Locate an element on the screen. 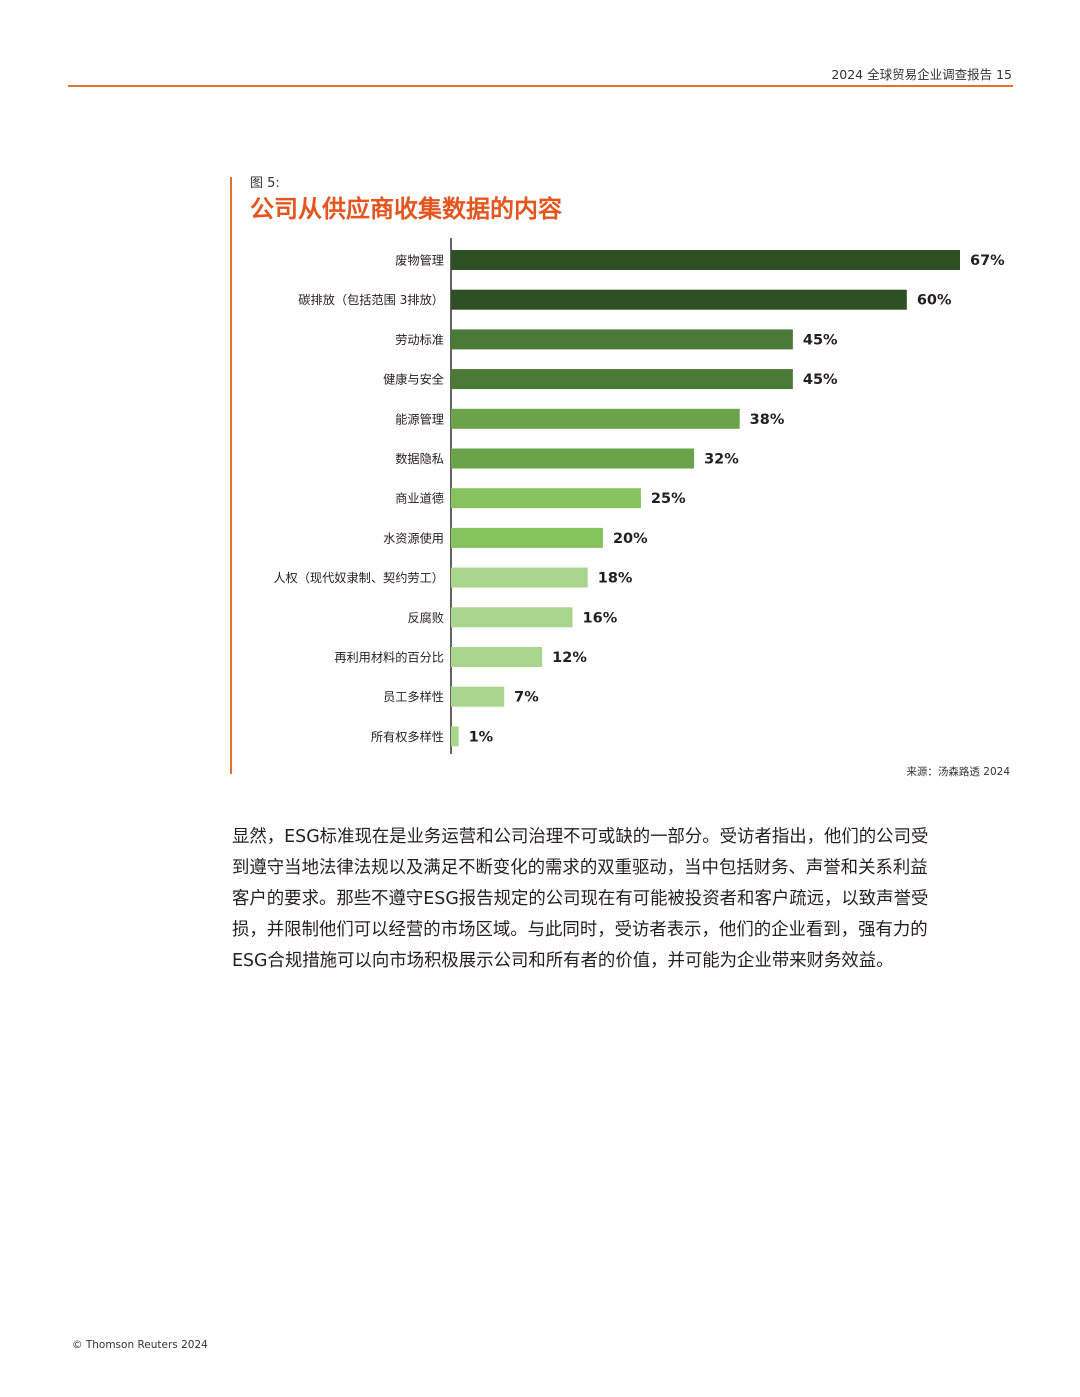 The height and width of the screenshot is (1397, 1080). chart-source: 来源：汤森路透 2024 is located at coordinates (958, 772).